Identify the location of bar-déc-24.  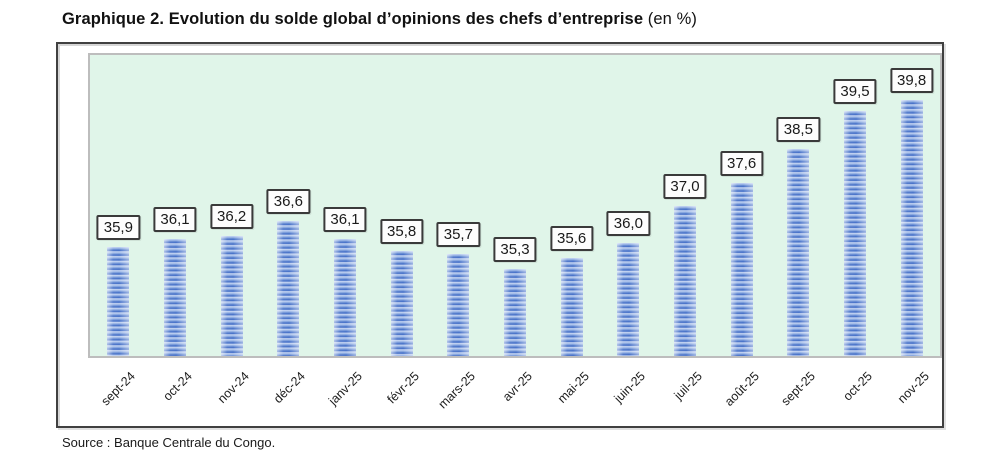
(288, 288).